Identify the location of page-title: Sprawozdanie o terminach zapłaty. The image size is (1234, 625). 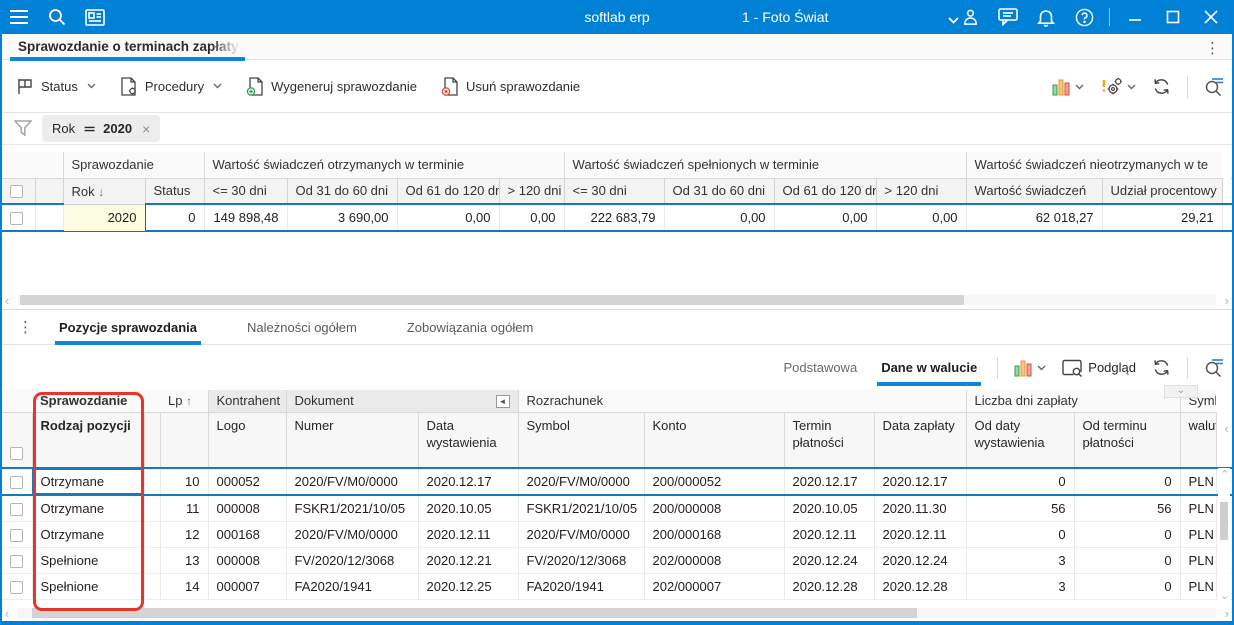
(128, 46).